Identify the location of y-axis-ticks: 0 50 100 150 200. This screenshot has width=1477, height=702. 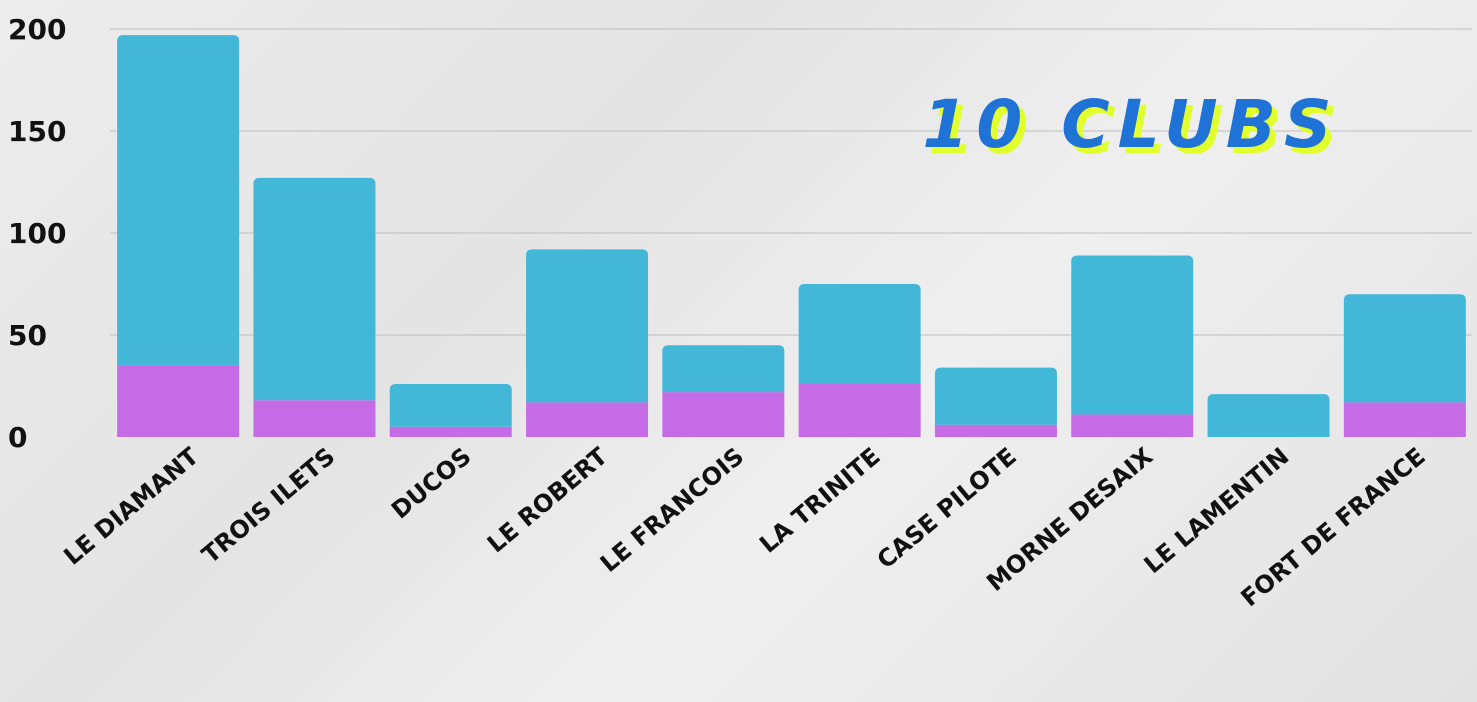
(37, 233).